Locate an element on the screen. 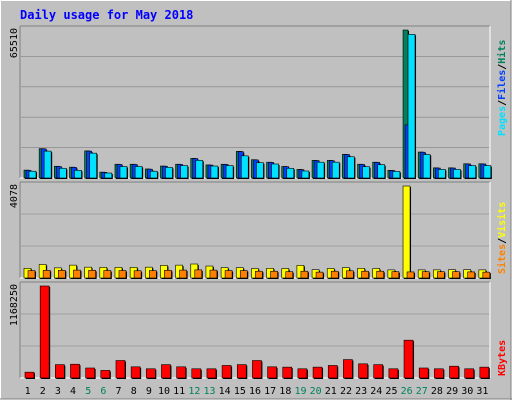 Image resolution: width=512 pixels, height=400 pixels. y-max-label-0: 65510 is located at coordinates (14, 43).